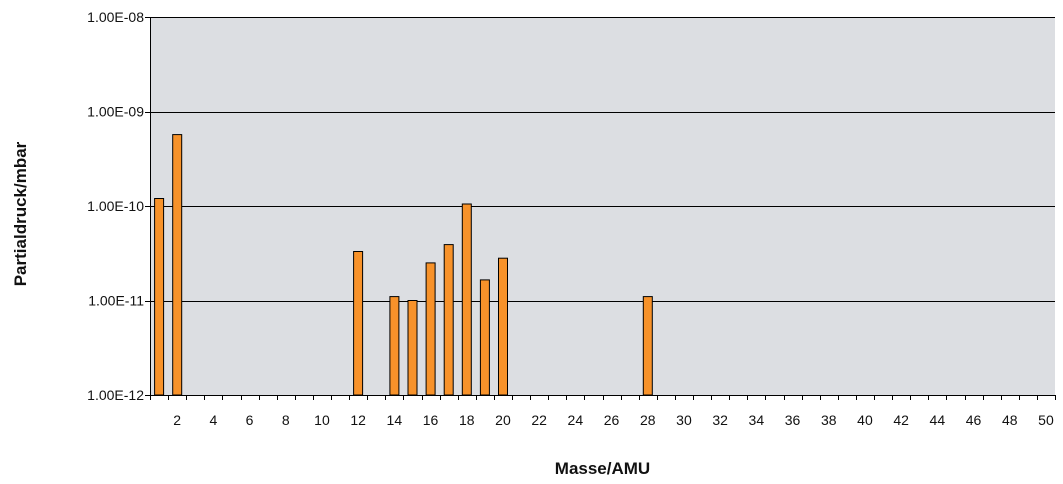  Describe the element at coordinates (576, 420) in the screenshot. I see `x-tick-label: 24` at that location.